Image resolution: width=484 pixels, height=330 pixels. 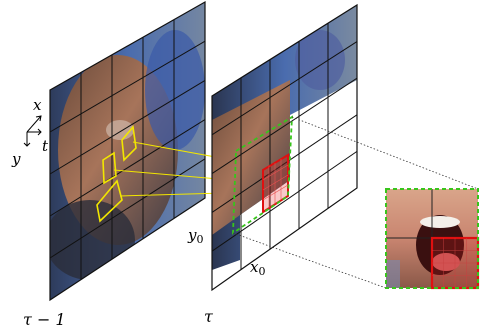 I want to click on x0-label: x0, so click(x=257, y=268).